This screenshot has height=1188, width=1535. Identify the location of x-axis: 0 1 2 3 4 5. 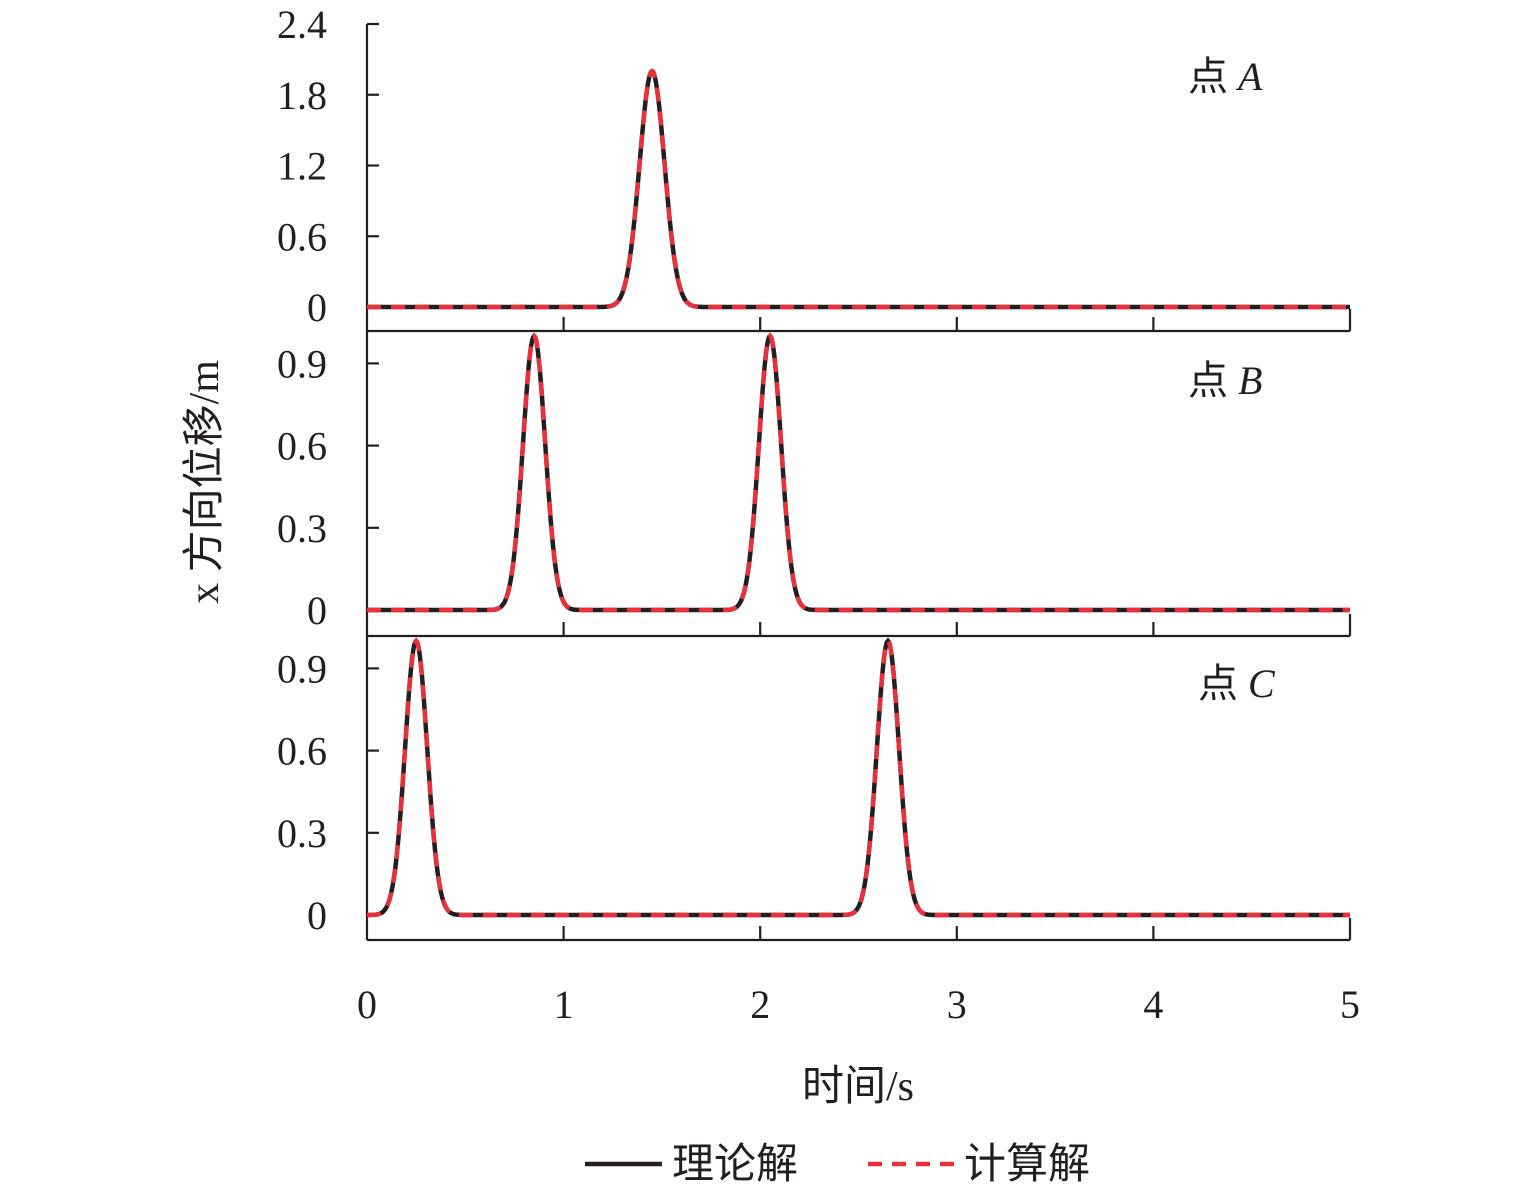
(858, 1004).